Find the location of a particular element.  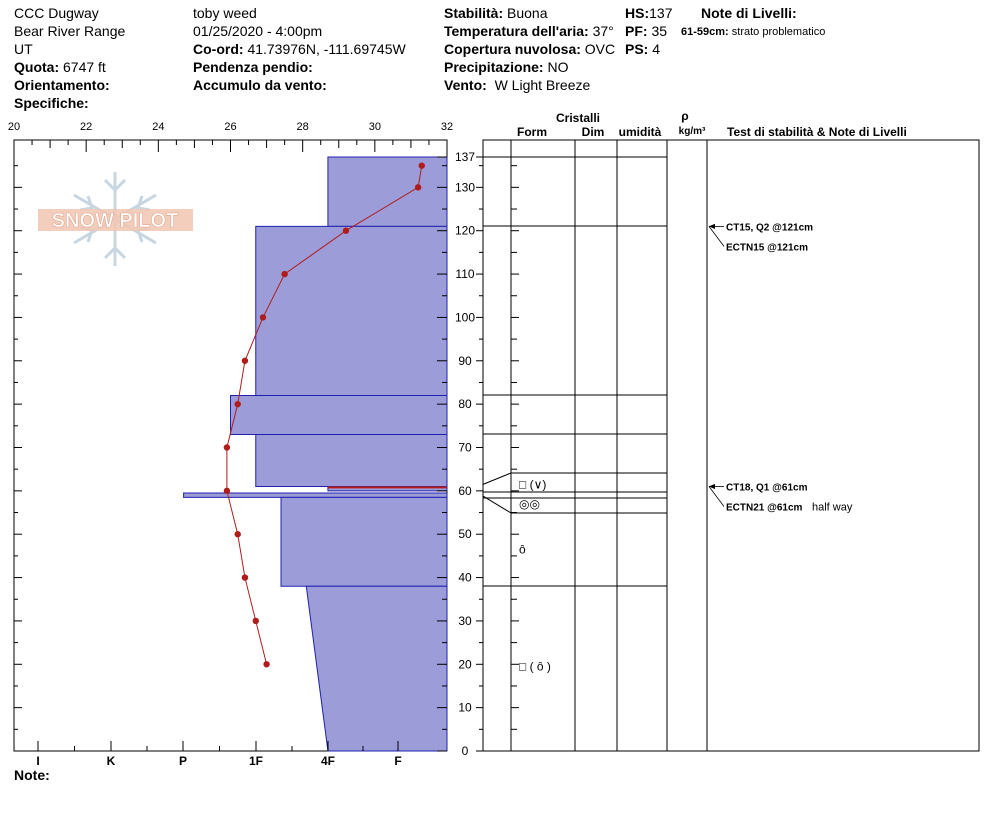

density-unit: kg/m³ is located at coordinates (692, 131).